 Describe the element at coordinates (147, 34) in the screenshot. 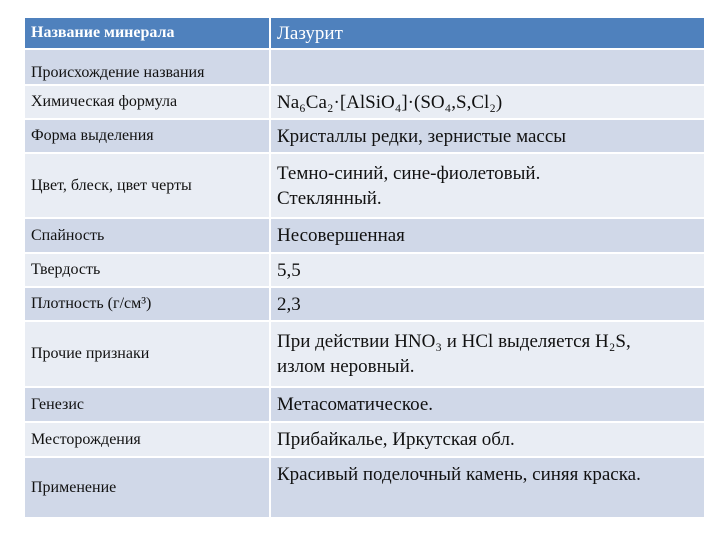

I see `header-label: Название минерала` at that location.